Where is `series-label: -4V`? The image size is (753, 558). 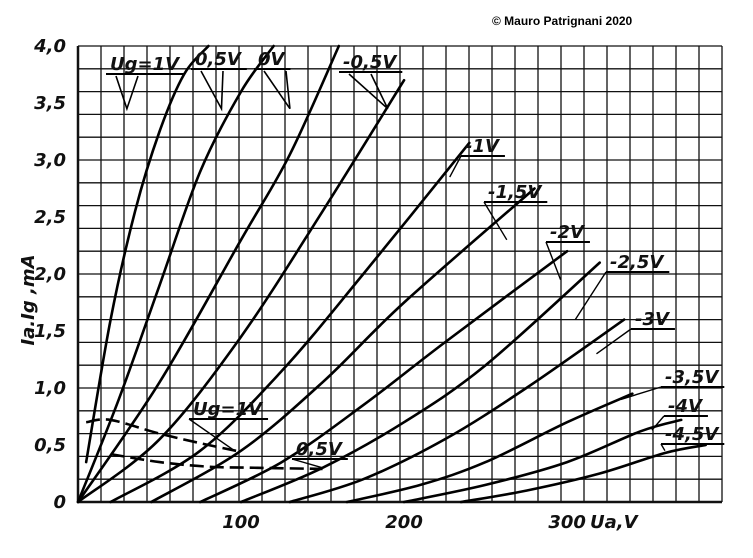 series-label: -4V is located at coordinates (686, 406).